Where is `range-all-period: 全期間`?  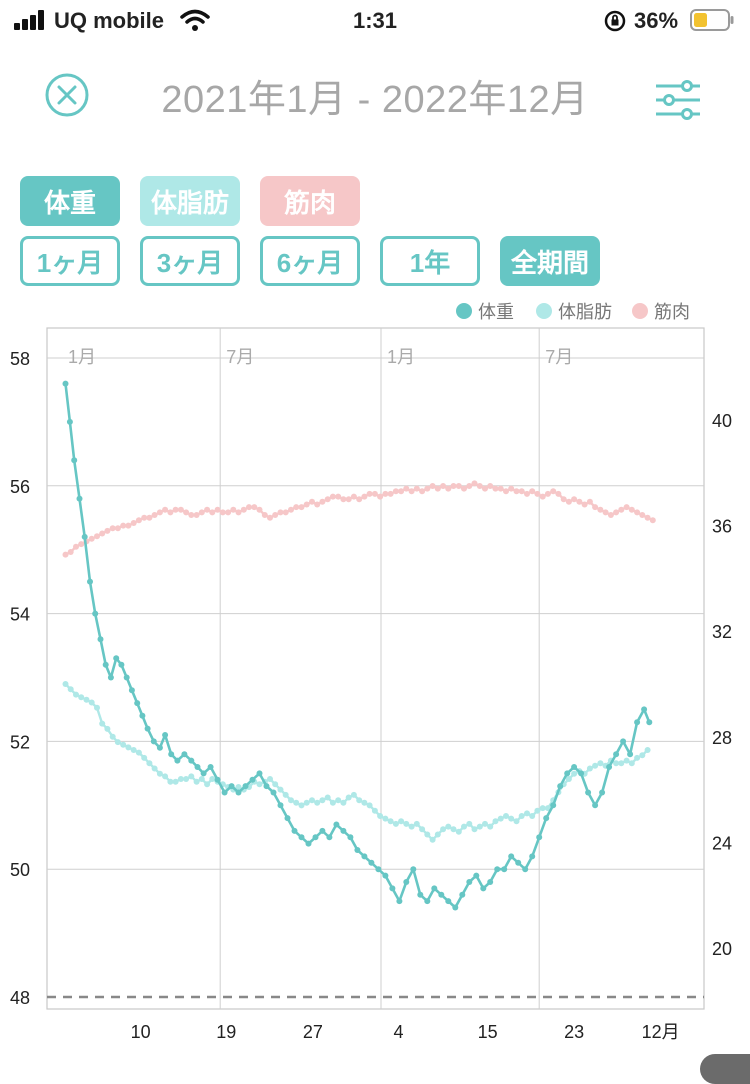 range-all-period: 全期間 is located at coordinates (550, 261).